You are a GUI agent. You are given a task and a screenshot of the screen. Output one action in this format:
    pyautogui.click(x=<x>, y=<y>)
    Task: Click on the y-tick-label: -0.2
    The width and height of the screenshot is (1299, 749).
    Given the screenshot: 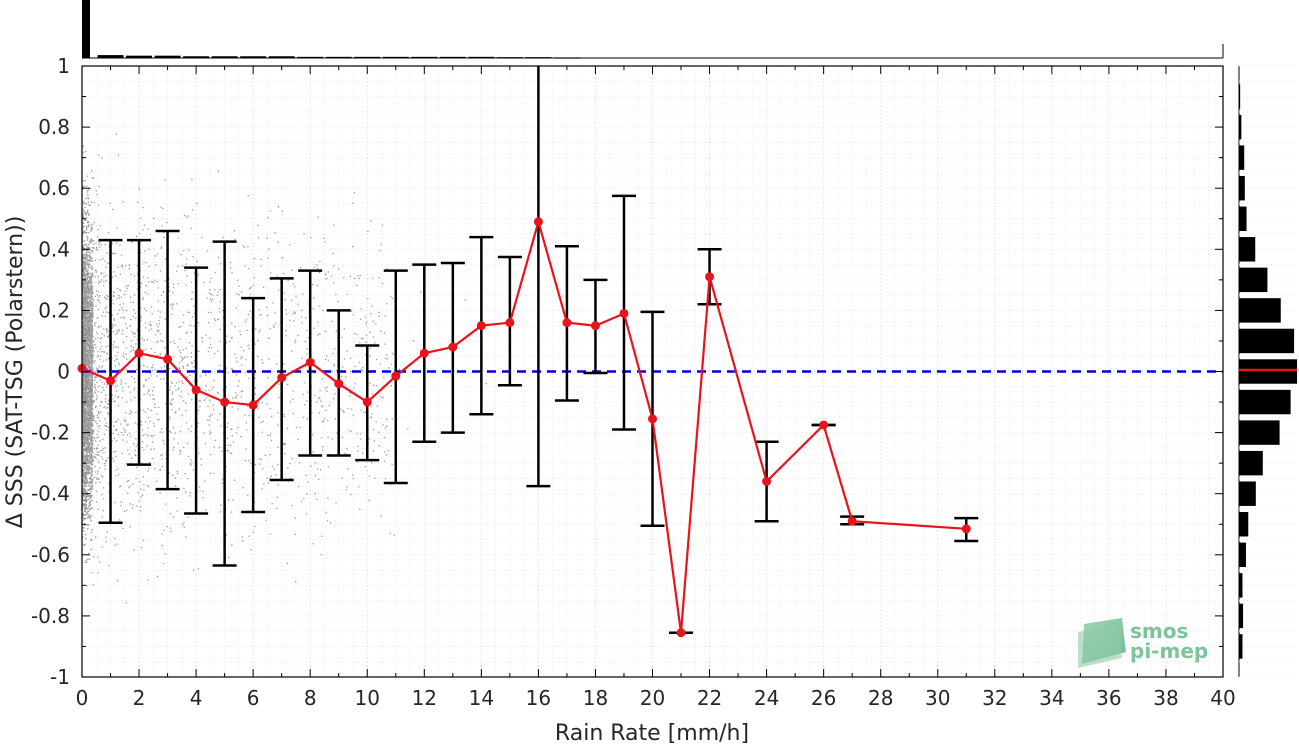 What is the action you would take?
    pyautogui.click(x=50, y=433)
    